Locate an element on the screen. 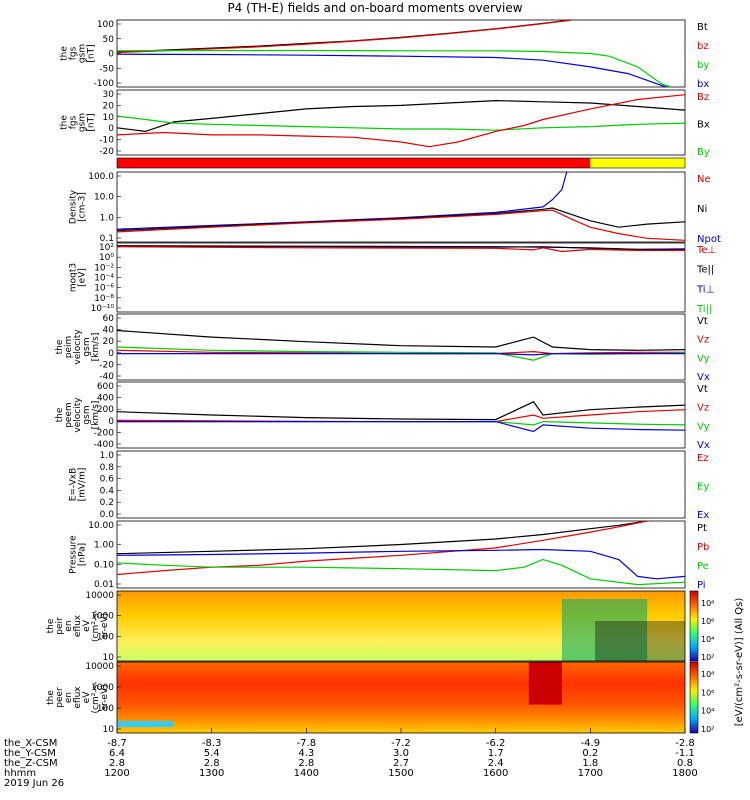  colorbar-tick-label: 10⁶ is located at coordinates (707, 621).